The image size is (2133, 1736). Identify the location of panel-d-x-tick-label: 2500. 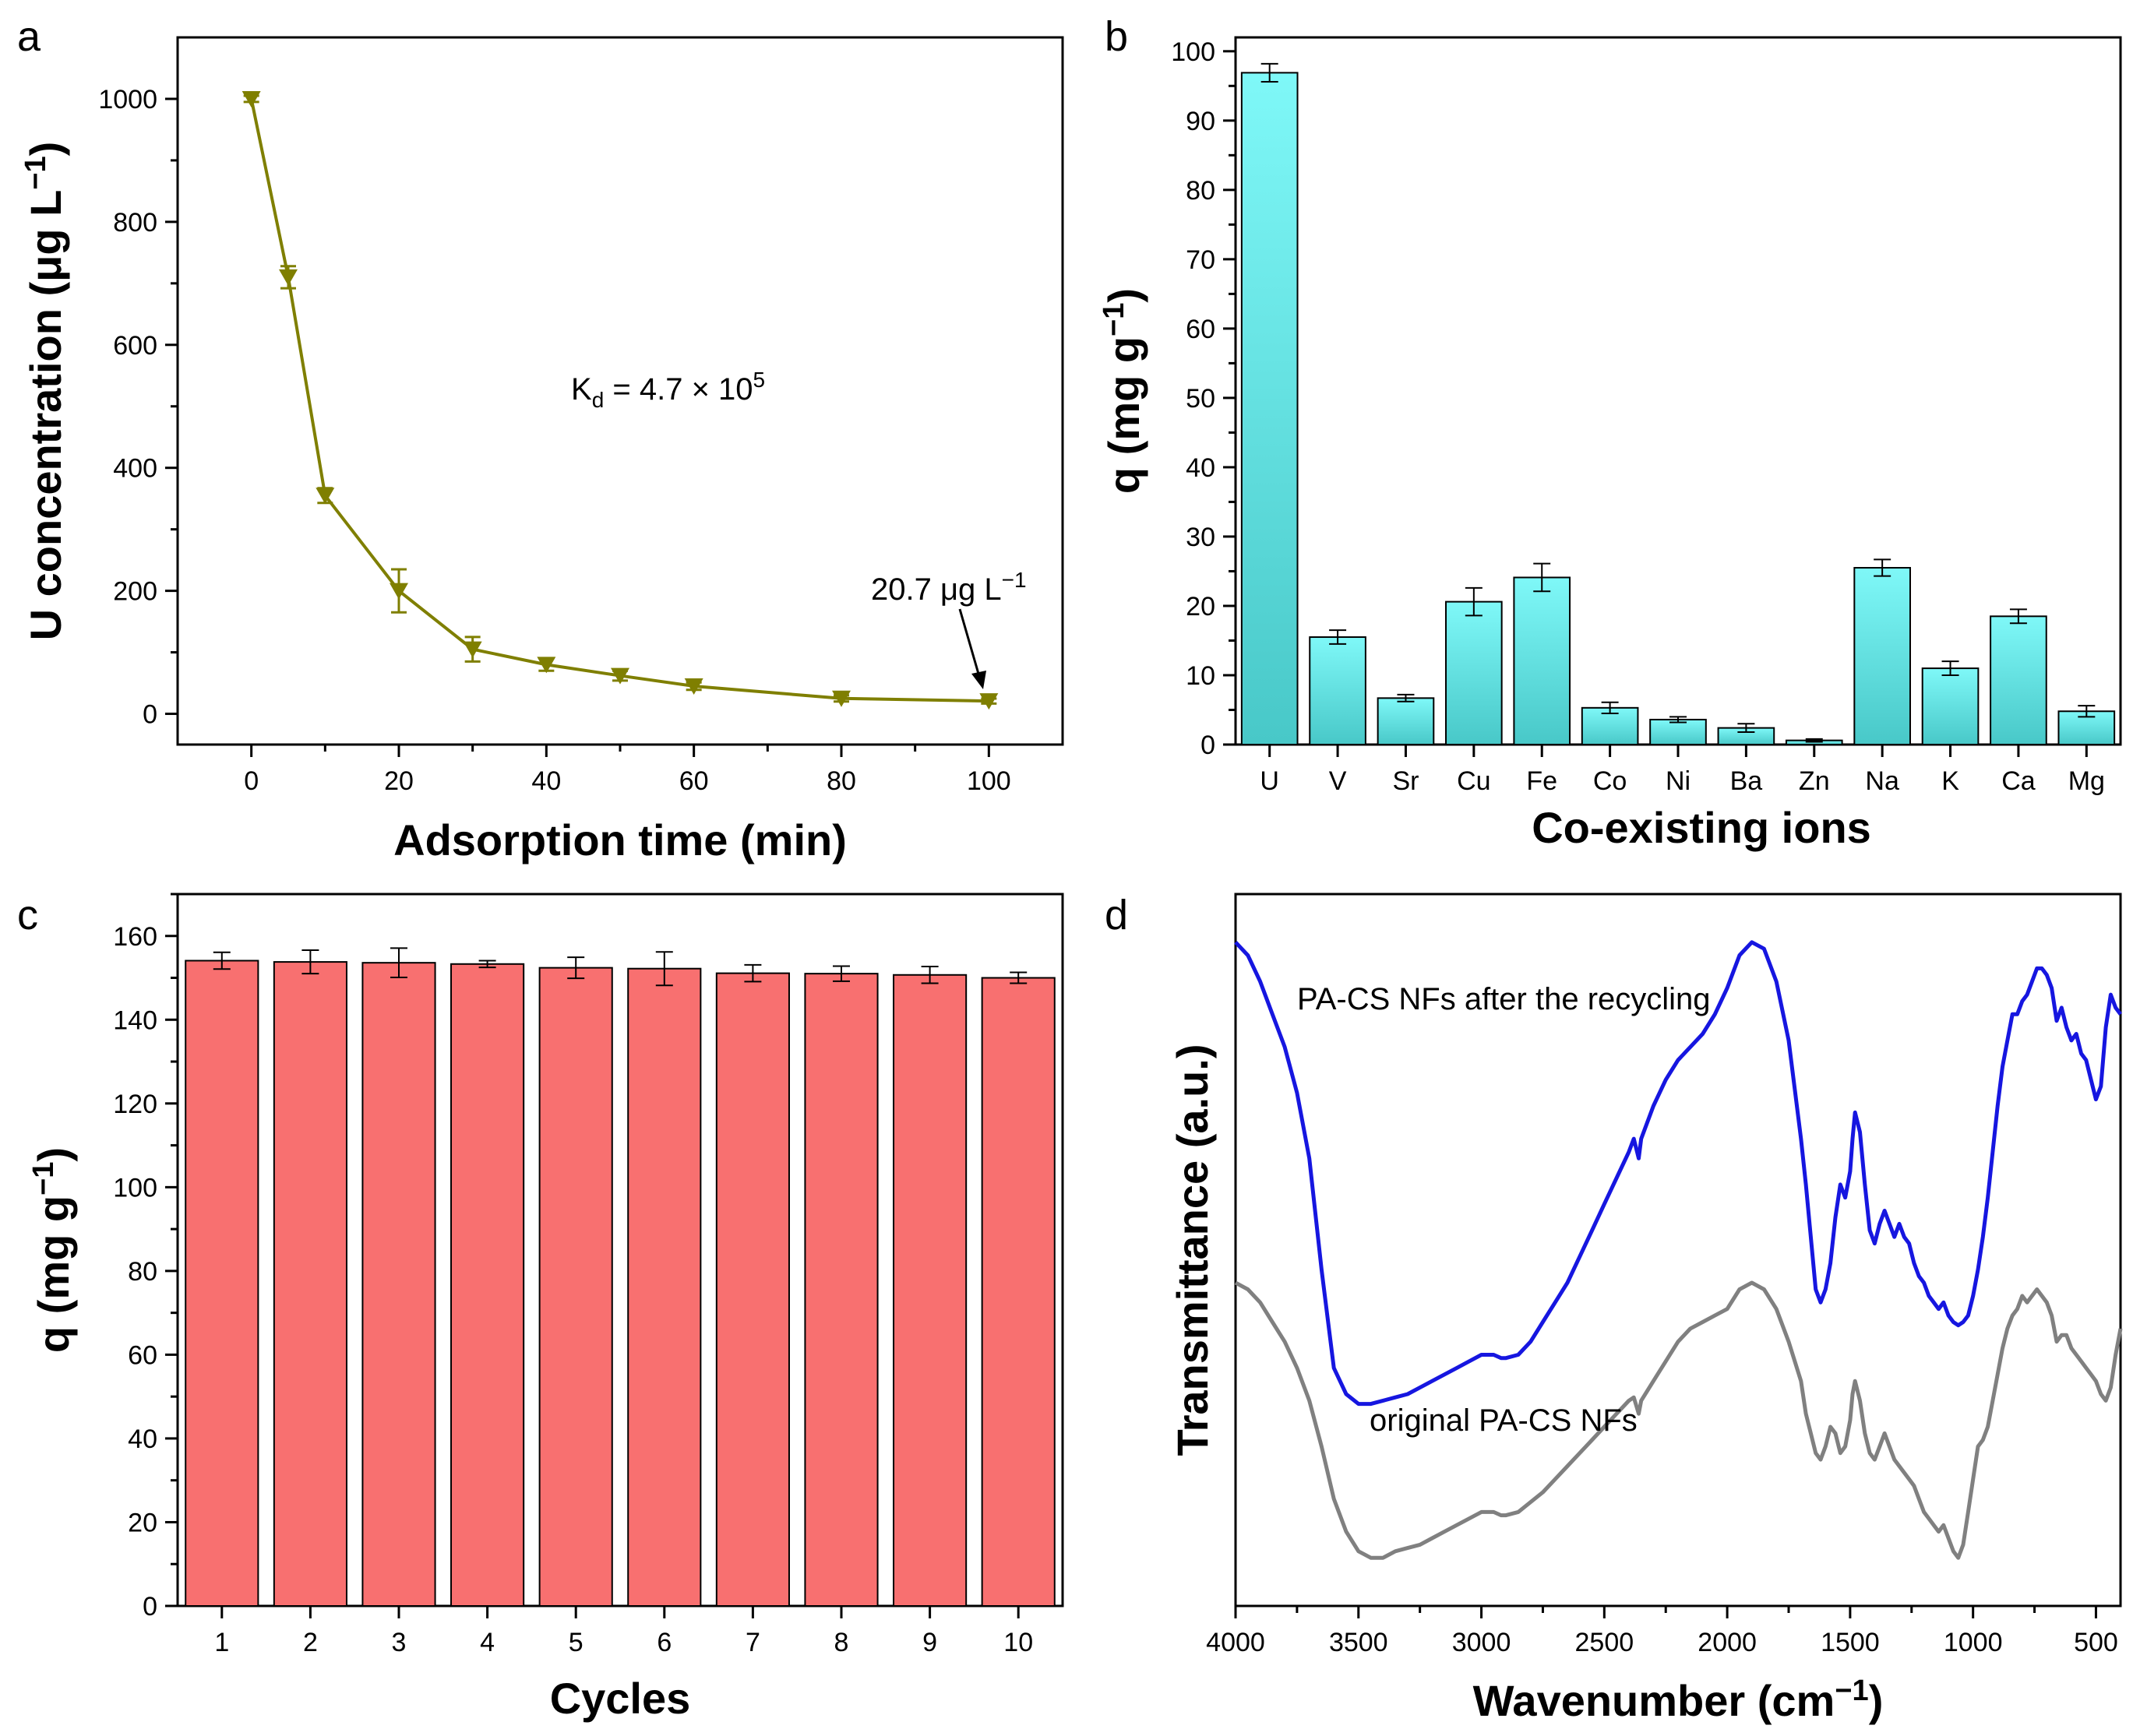
(1605, 1642).